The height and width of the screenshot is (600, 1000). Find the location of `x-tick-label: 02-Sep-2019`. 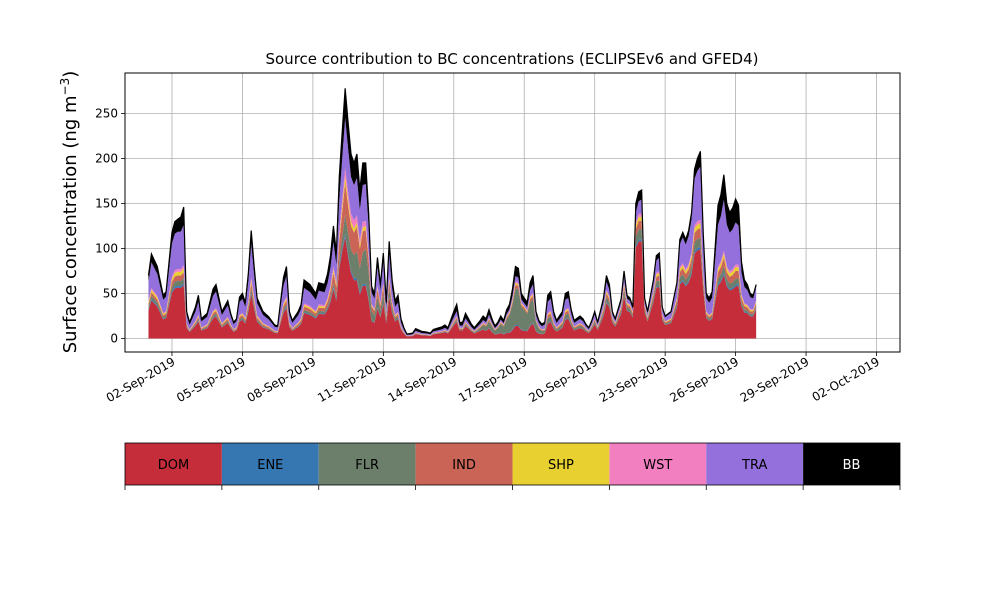

x-tick-label: 02-Sep-2019 is located at coordinates (141, 379).